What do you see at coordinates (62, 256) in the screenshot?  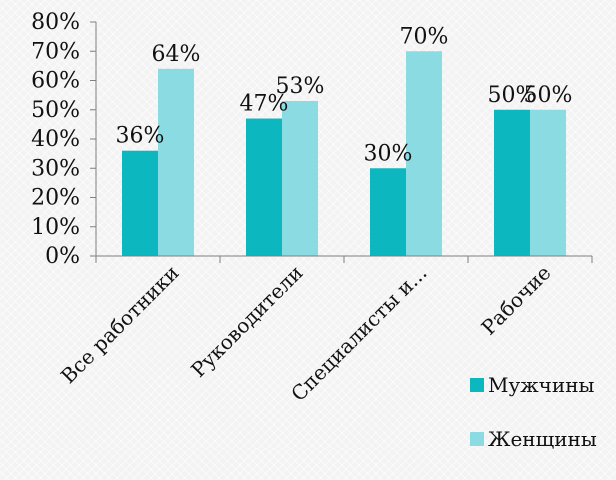 I see `y-tick-label: 0%` at bounding box center [62, 256].